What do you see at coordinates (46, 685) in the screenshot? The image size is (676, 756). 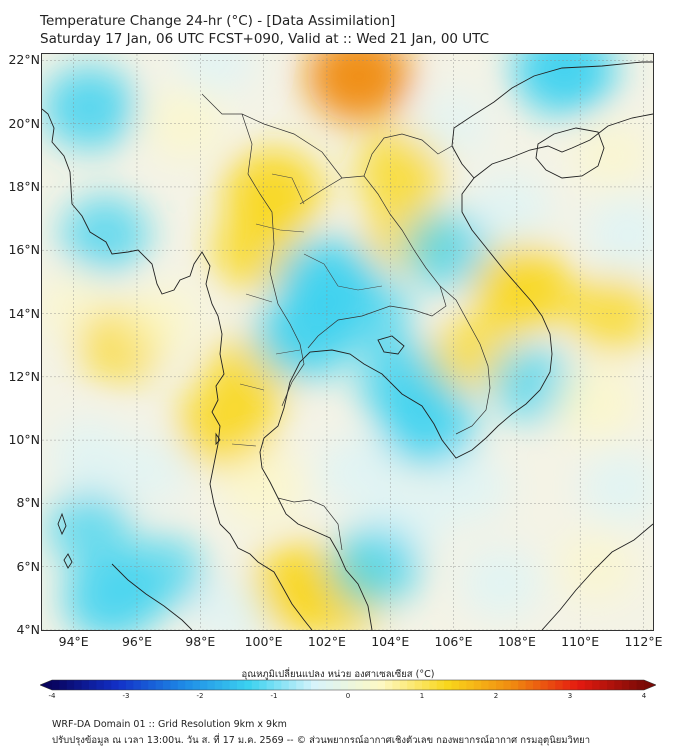 I see `colorbar-min-arrow` at bounding box center [46, 685].